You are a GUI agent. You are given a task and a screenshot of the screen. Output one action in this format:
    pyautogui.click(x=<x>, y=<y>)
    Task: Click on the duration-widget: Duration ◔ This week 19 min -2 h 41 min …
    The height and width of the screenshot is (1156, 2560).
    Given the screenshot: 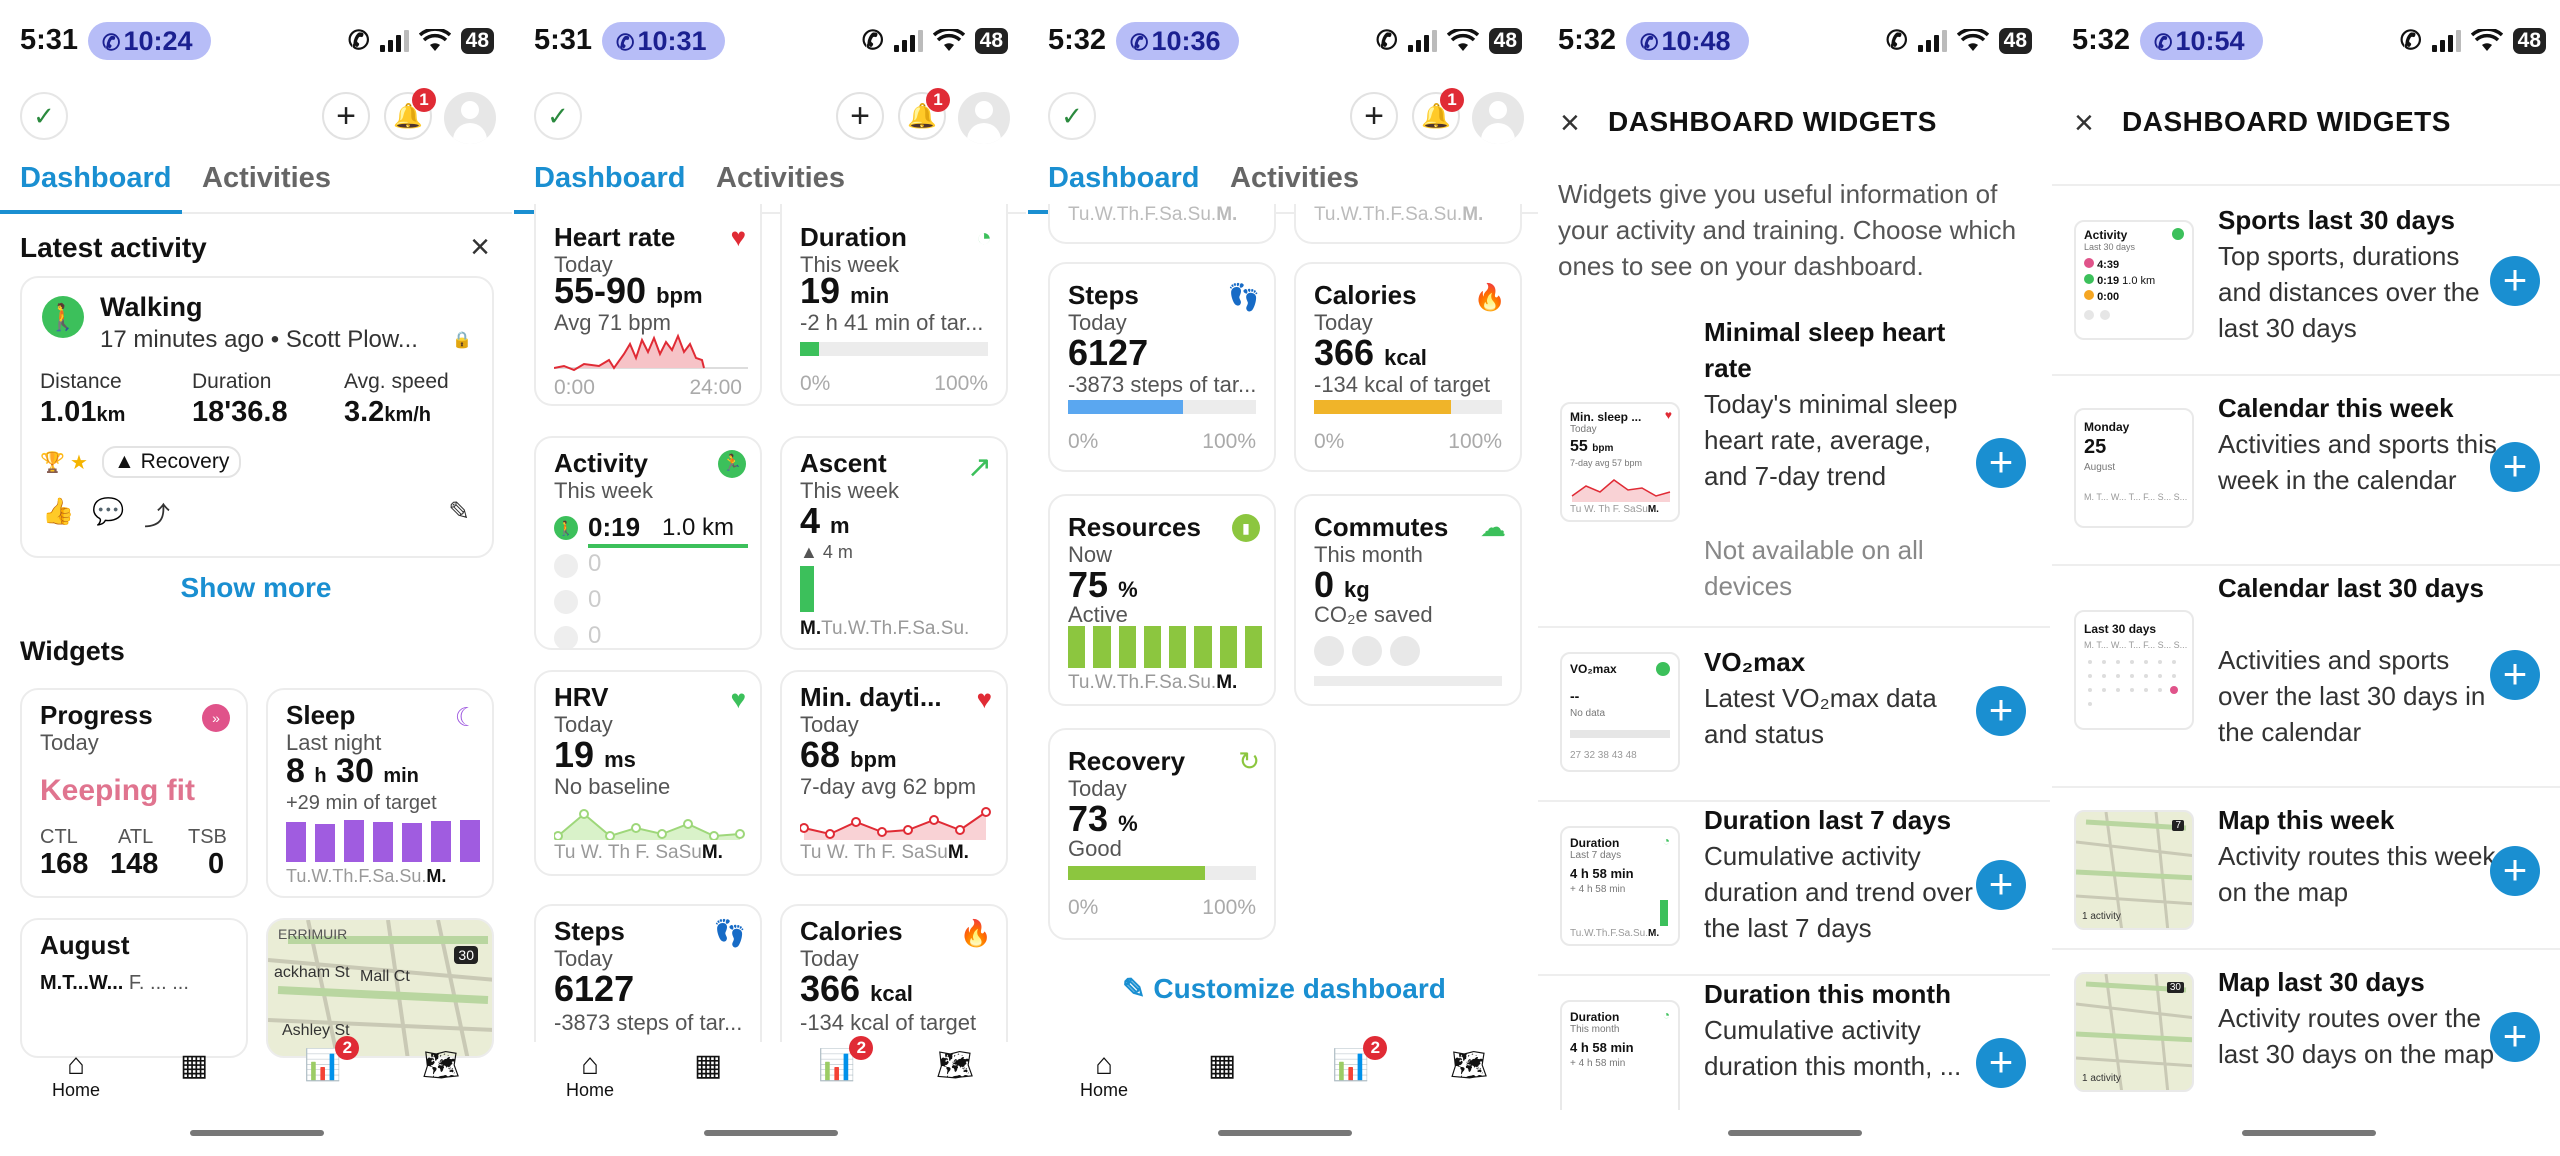 What is the action you would take?
    pyautogui.click(x=894, y=305)
    